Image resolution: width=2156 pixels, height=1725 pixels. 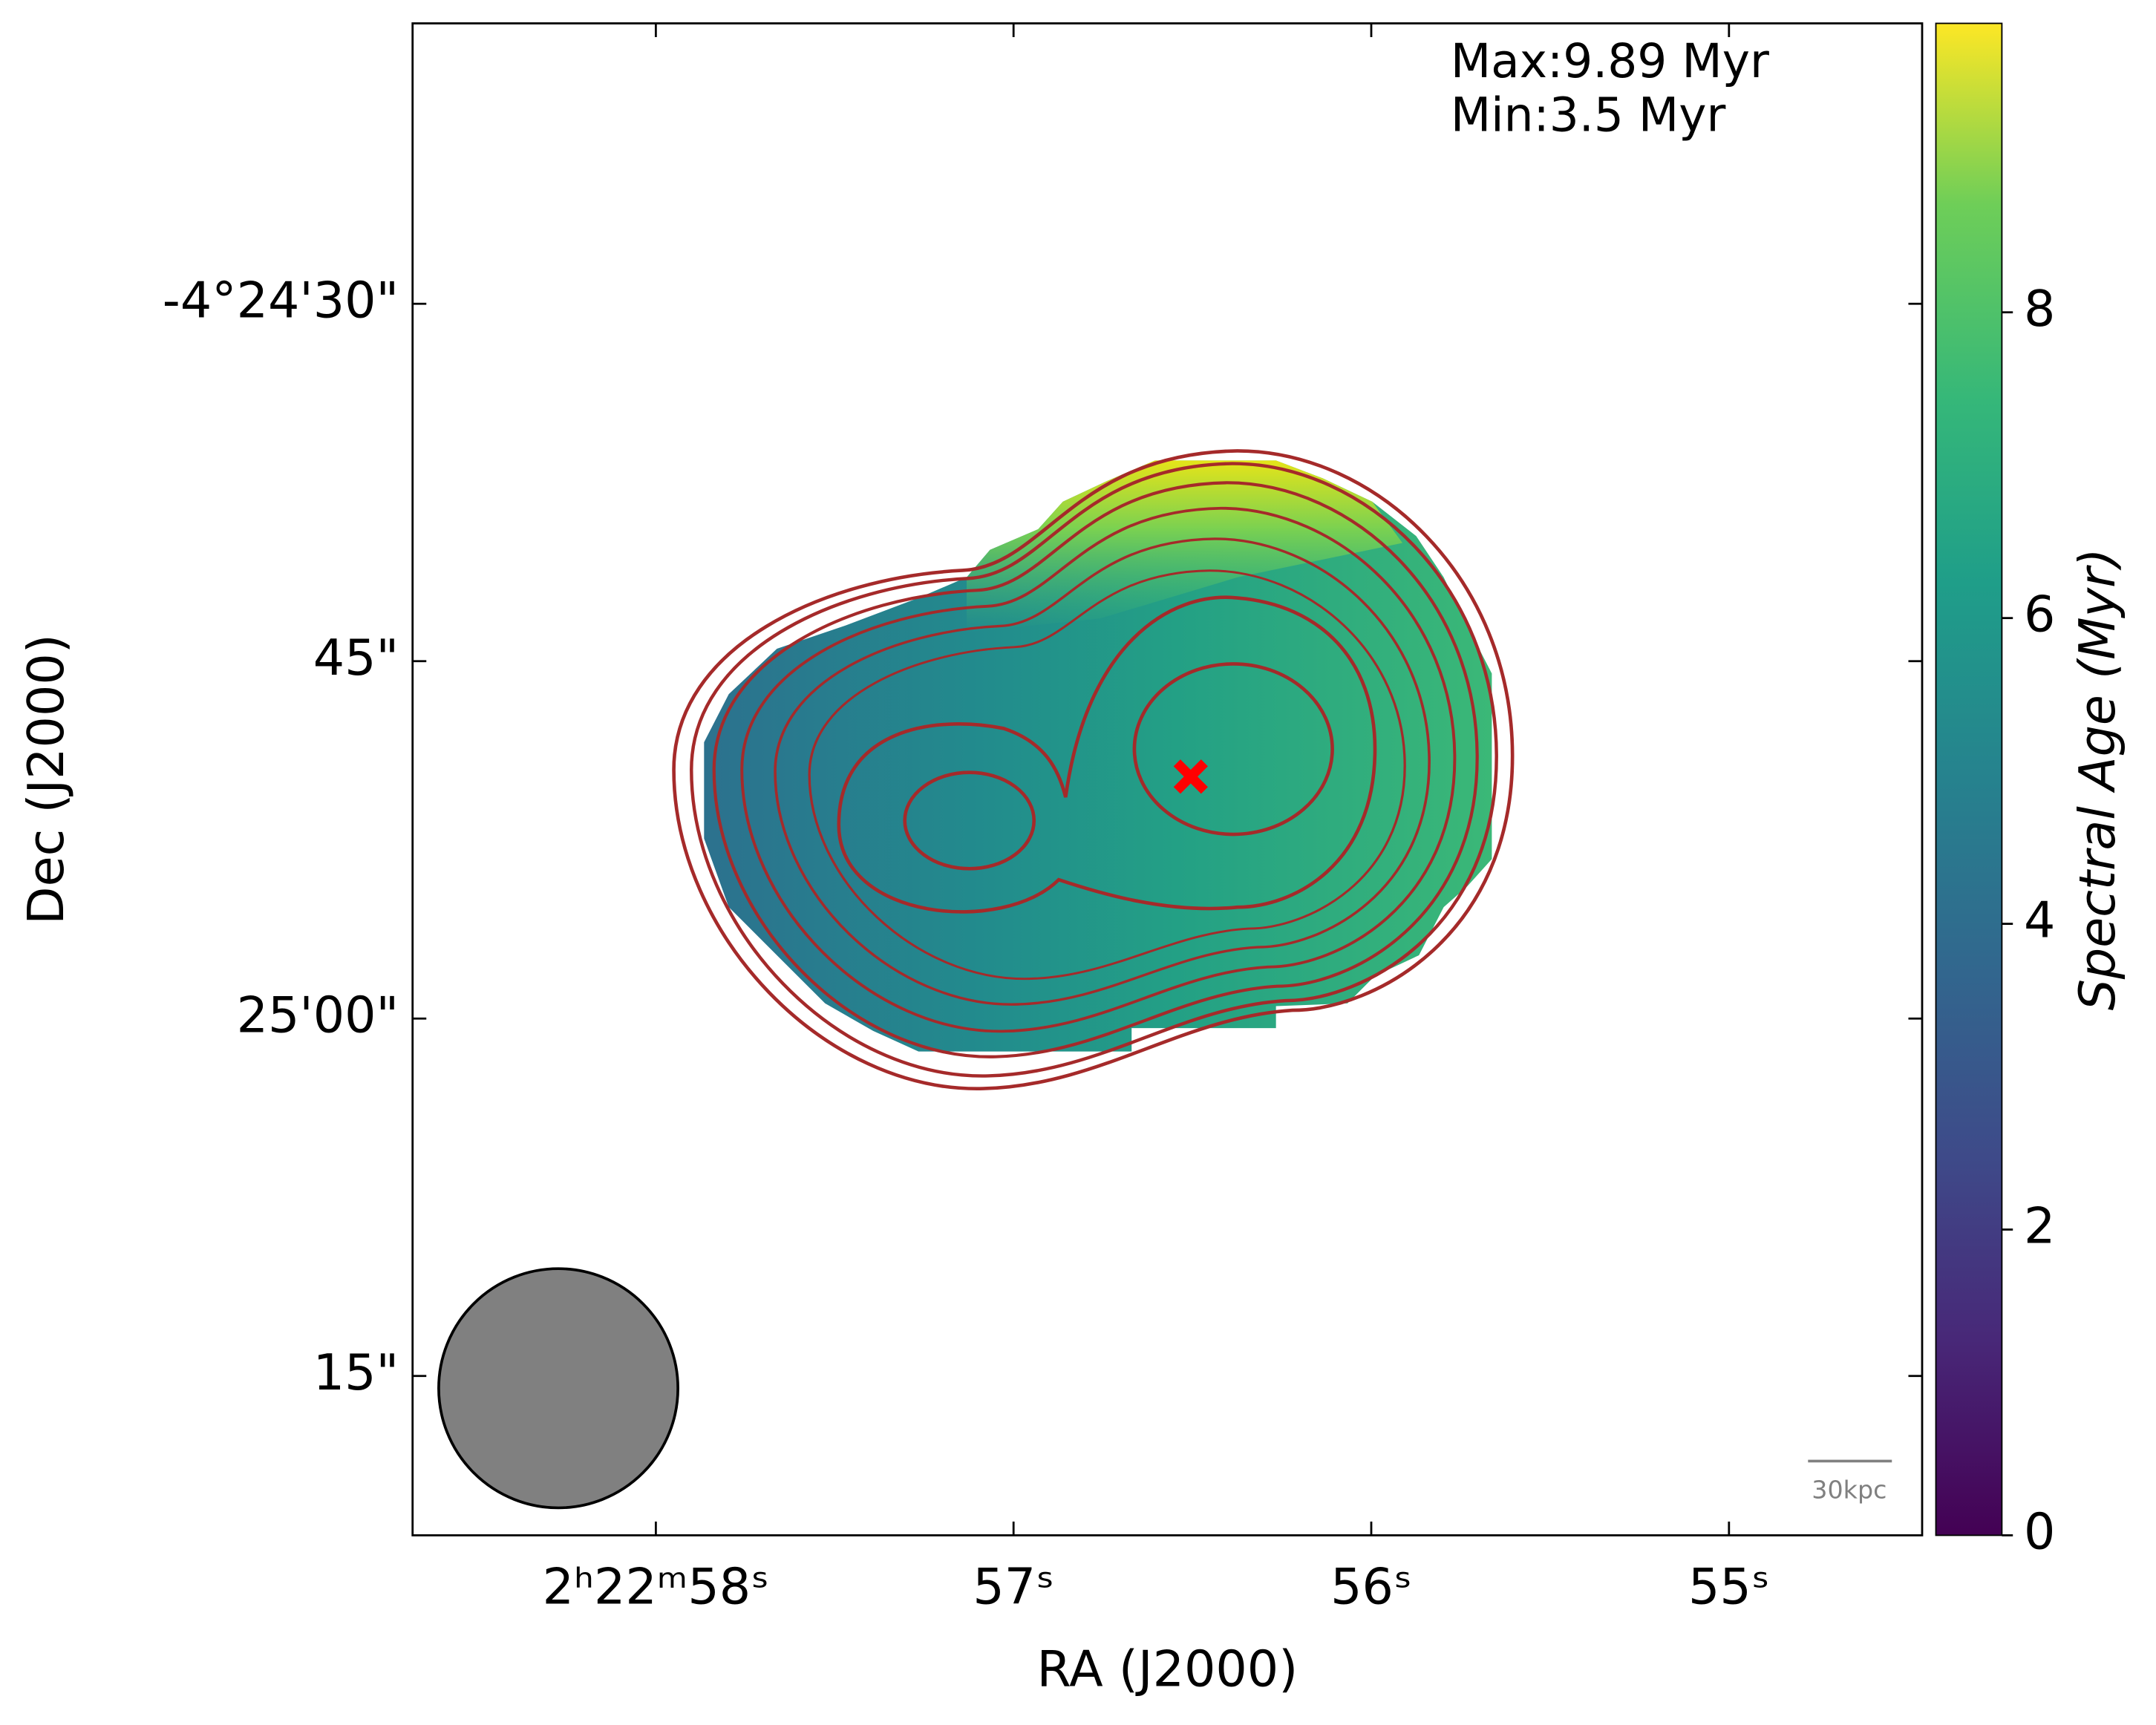 What do you see at coordinates (558, 1388) in the screenshot?
I see `beam` at bounding box center [558, 1388].